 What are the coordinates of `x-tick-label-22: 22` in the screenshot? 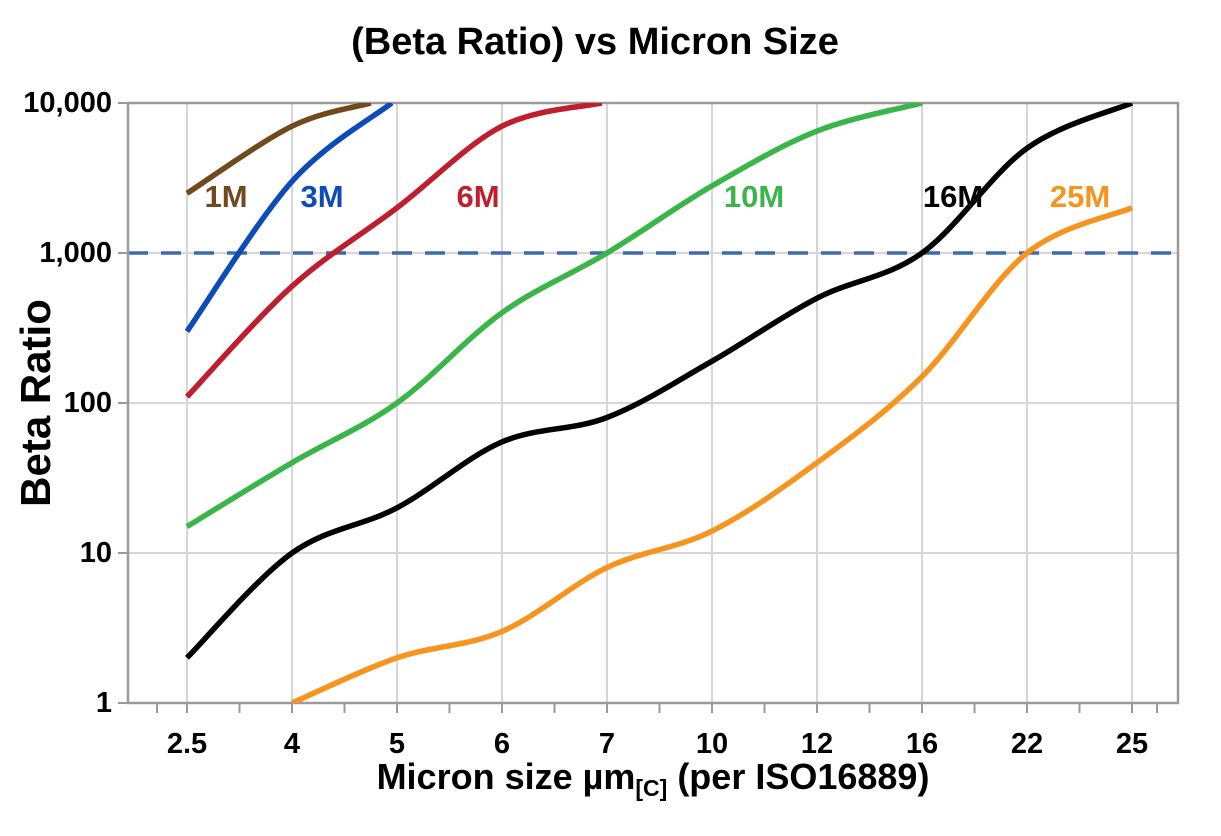 It's located at (1027, 744).